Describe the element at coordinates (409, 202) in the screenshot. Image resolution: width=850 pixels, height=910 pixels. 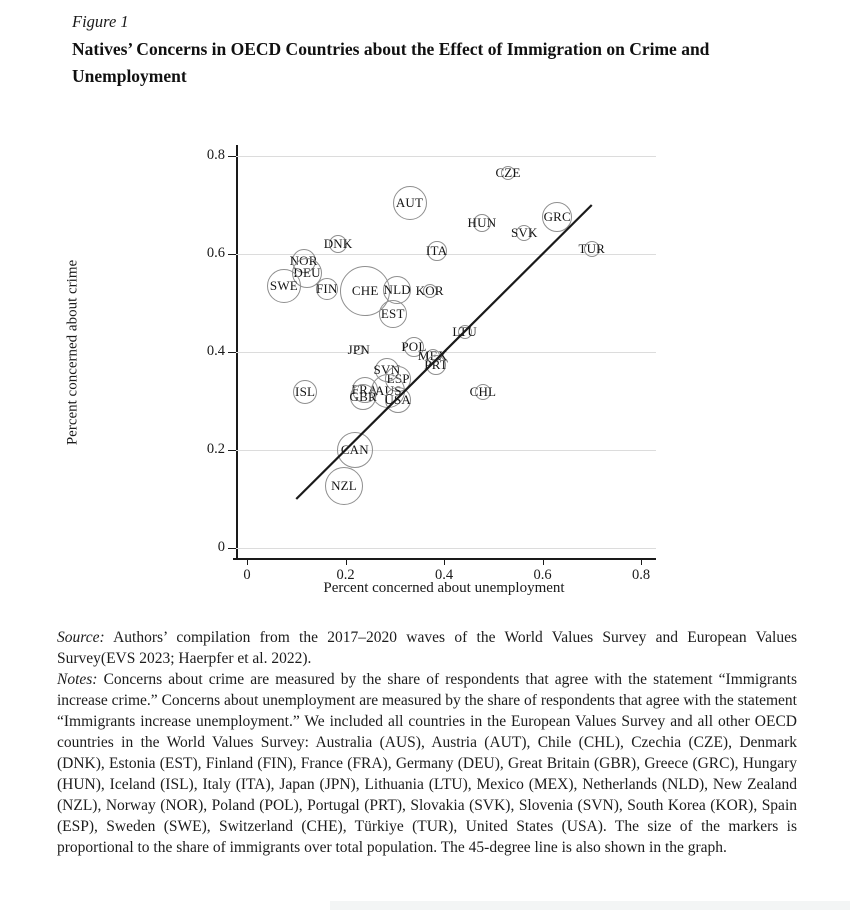
I see `bubble-label-aut: AUT` at that location.